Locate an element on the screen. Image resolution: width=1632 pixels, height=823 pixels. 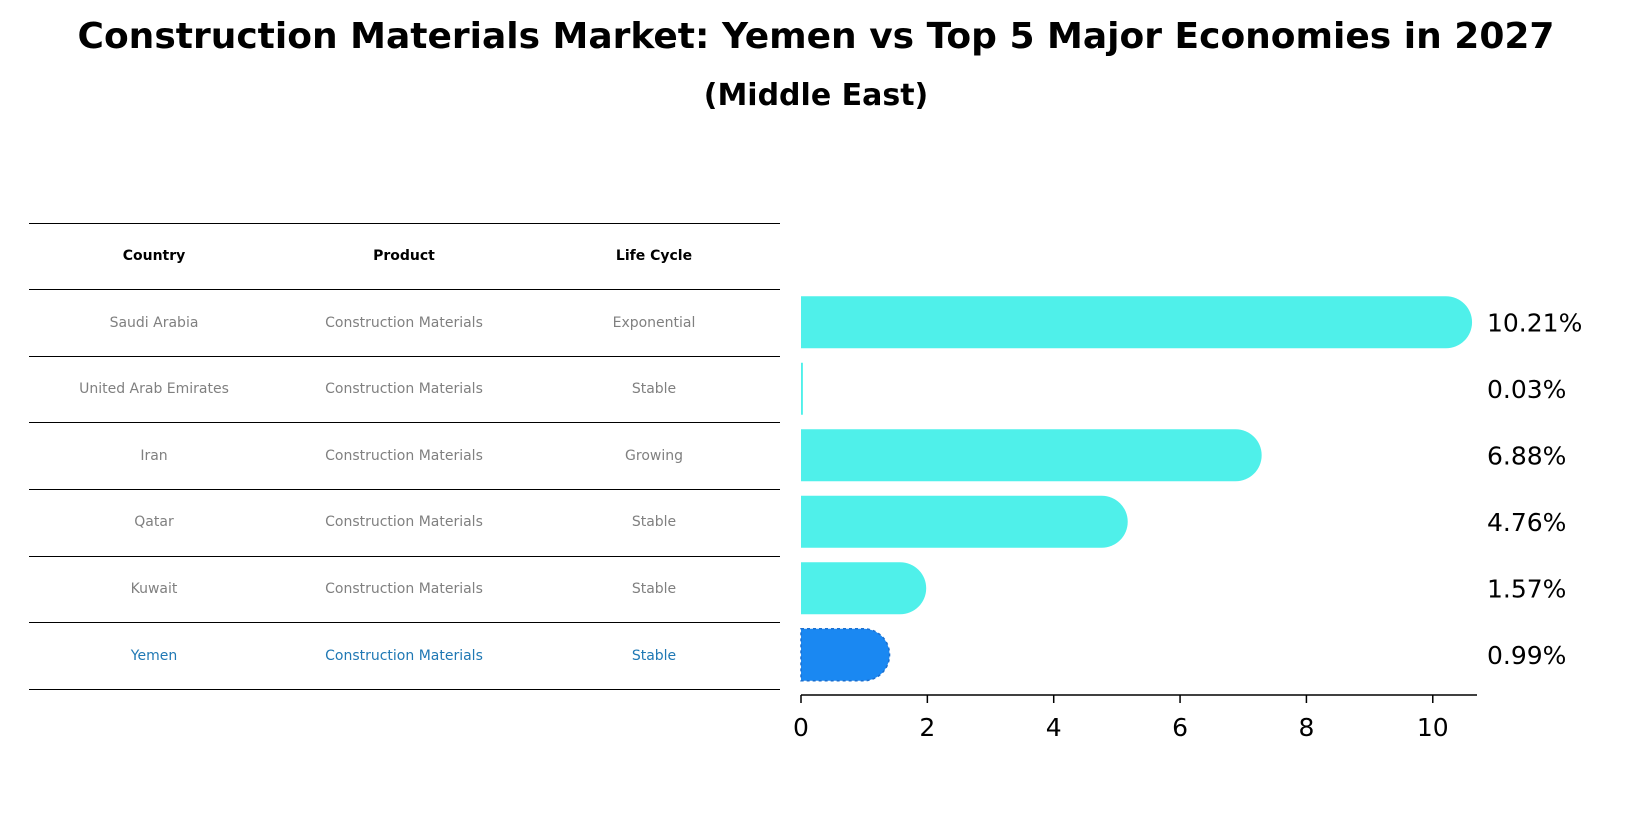
table-header-life-cycle: Life Cycle is located at coordinates (654, 256).